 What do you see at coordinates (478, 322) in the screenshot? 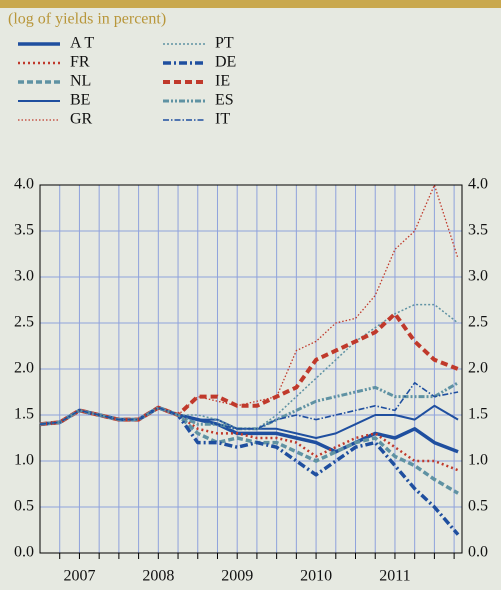
I see `y2-tick-label: 2.5` at bounding box center [478, 322].